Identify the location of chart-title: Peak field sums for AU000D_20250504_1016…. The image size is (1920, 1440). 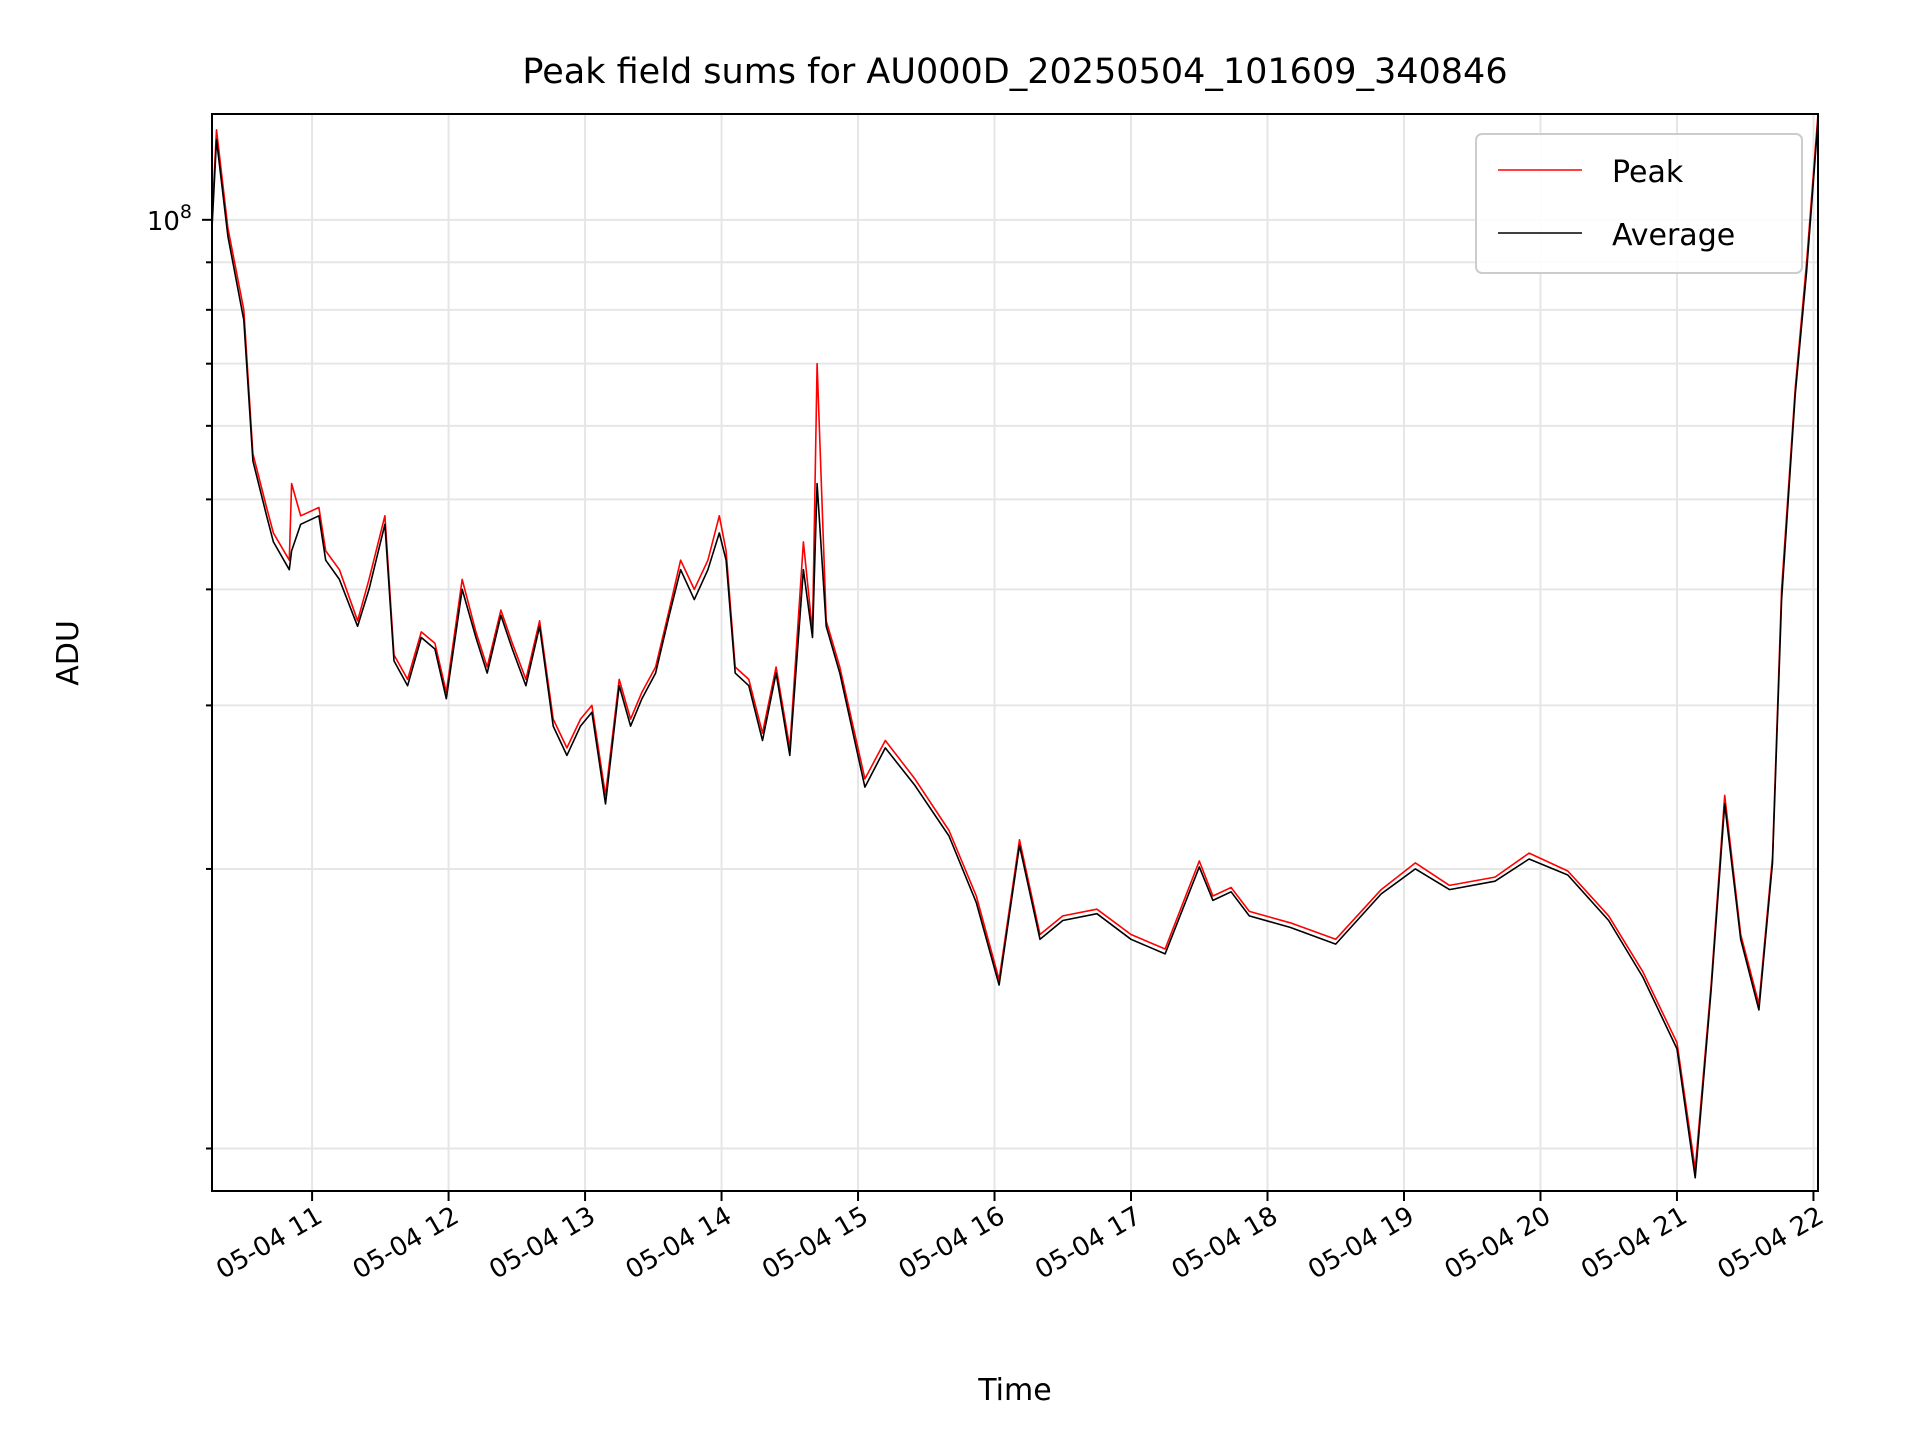
(1014, 72).